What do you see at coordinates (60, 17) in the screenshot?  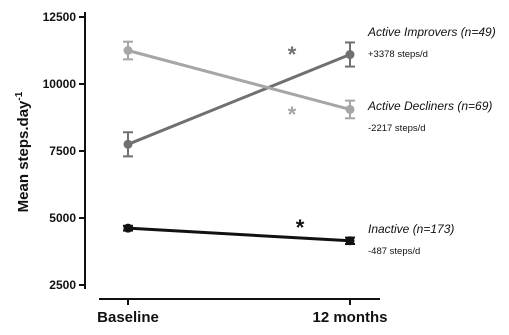 I see `y-tick-label: 12500` at bounding box center [60, 17].